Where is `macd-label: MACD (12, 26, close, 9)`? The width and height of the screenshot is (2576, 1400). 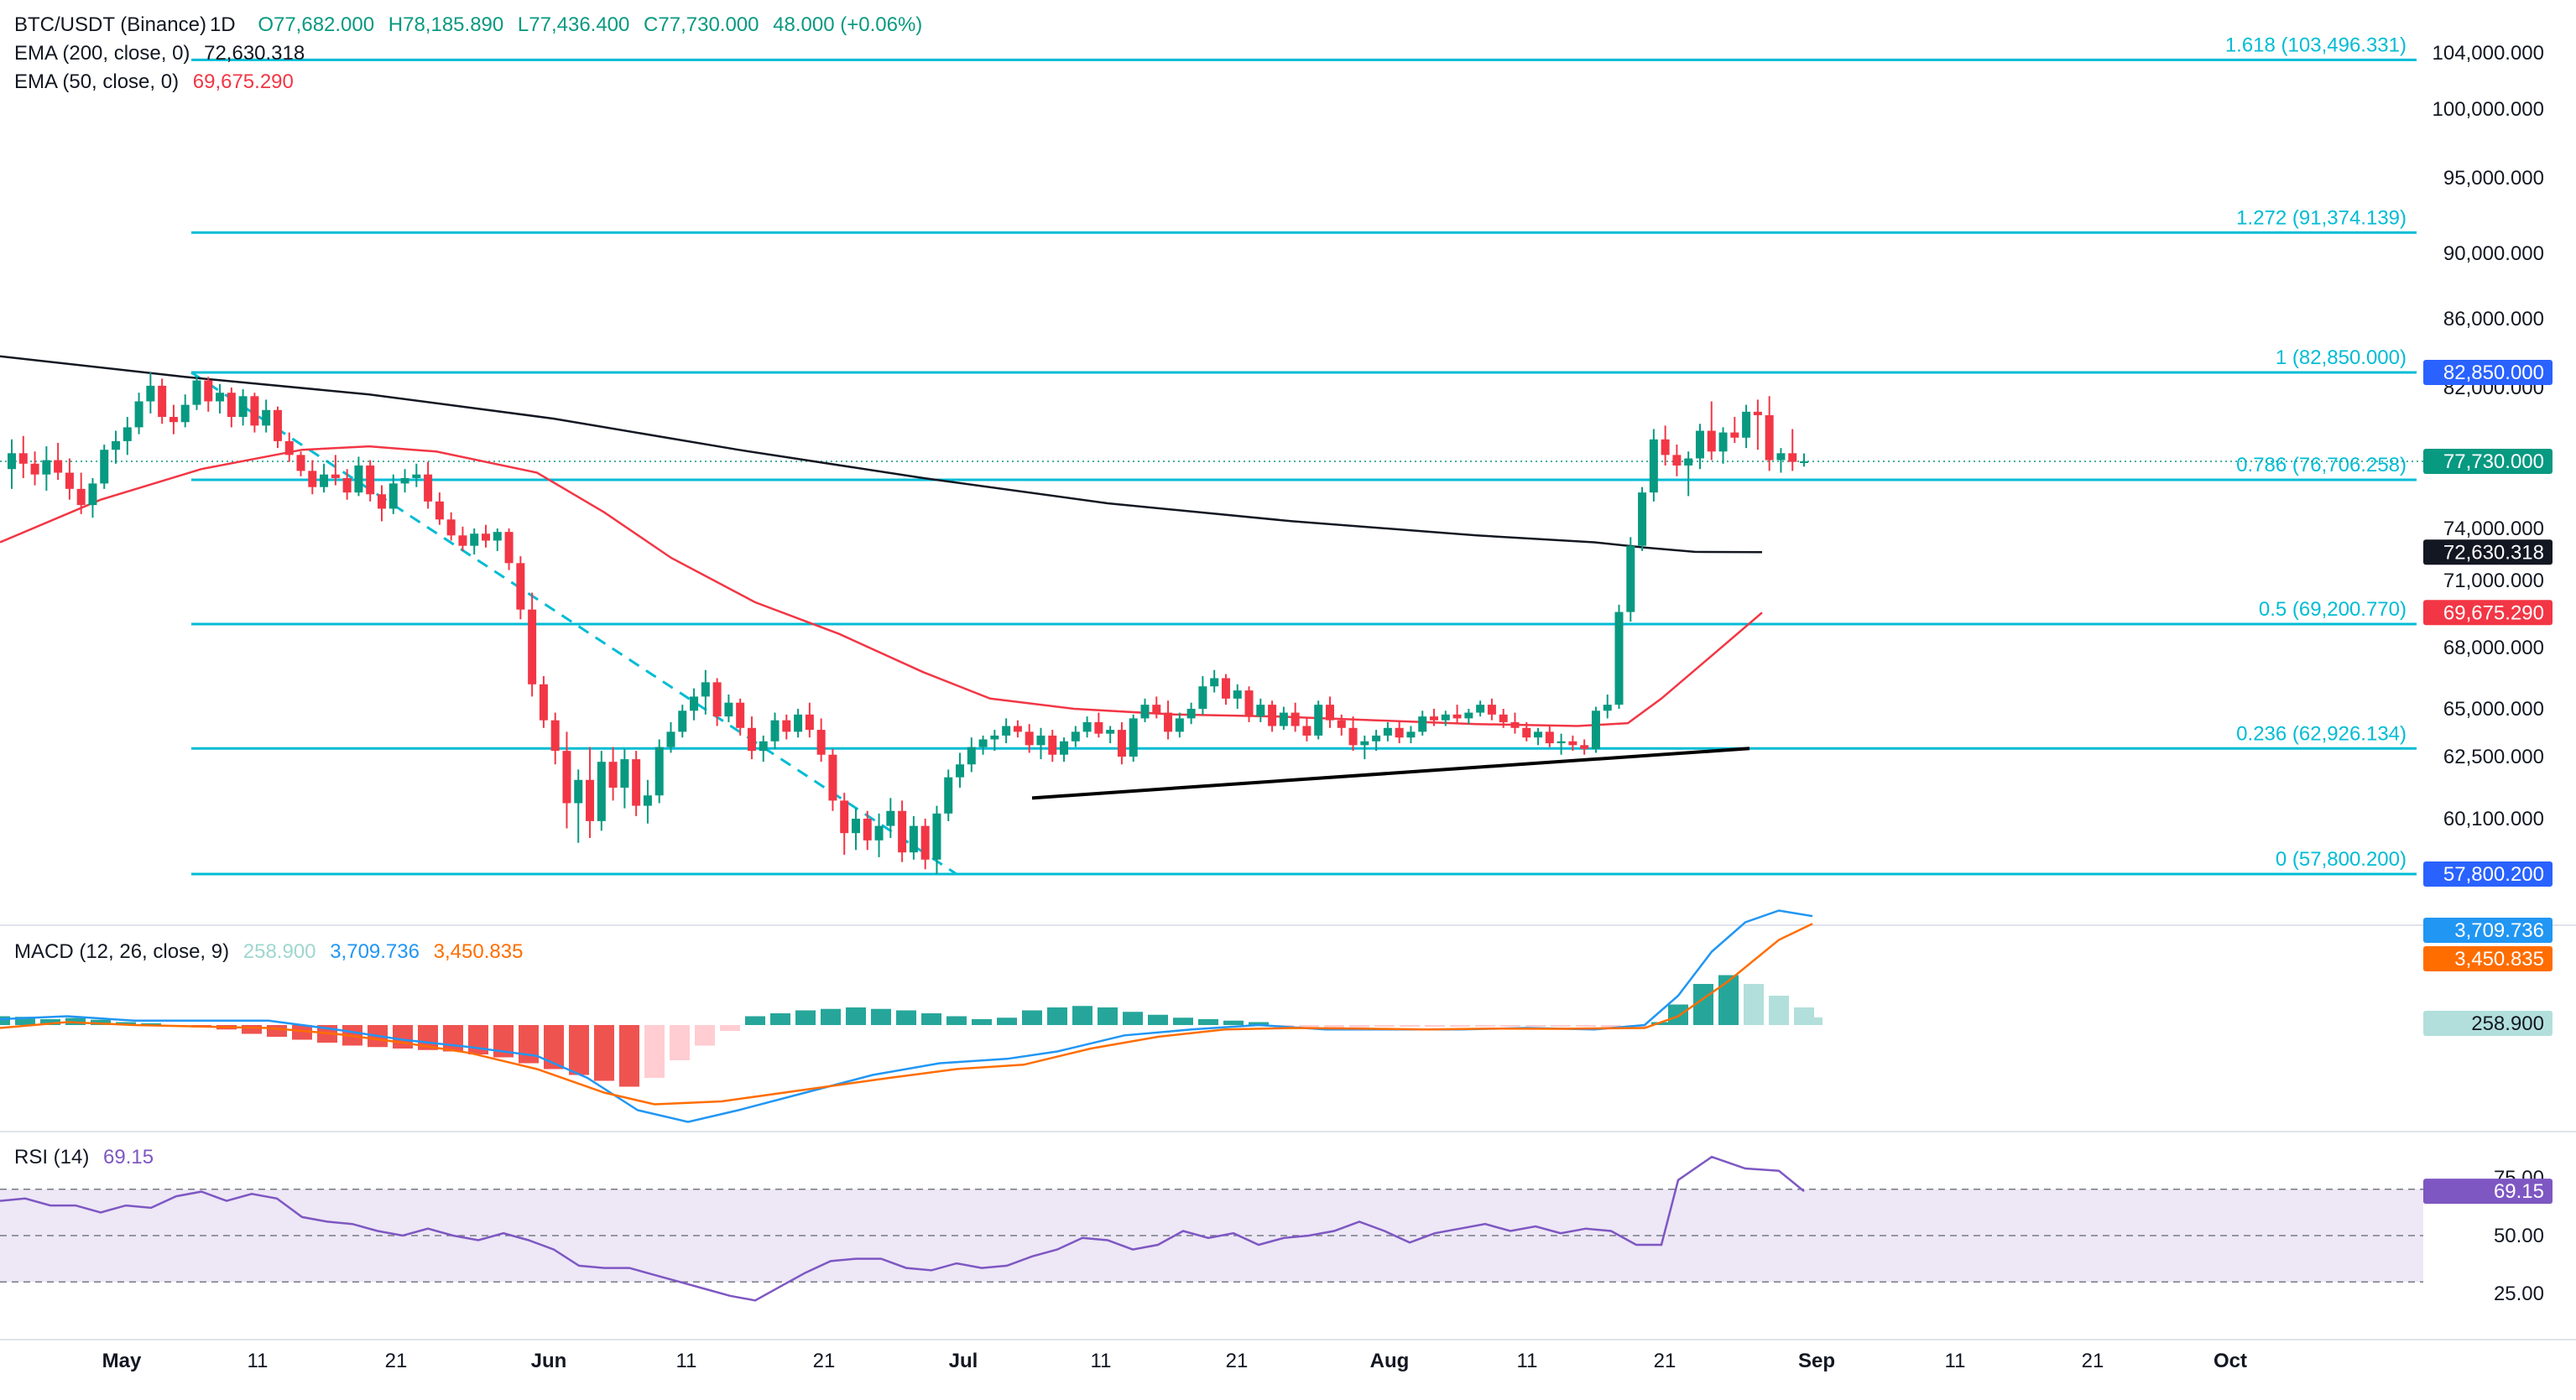
macd-label: MACD (12, 26, close, 9) is located at coordinates (122, 951).